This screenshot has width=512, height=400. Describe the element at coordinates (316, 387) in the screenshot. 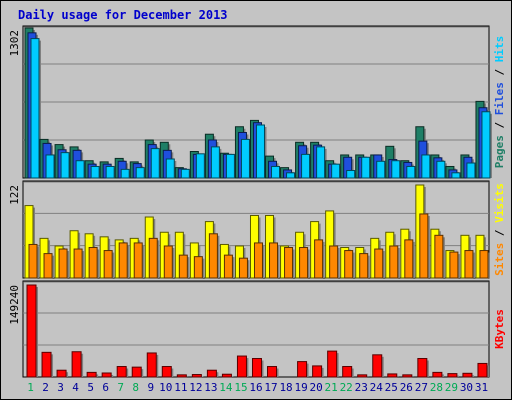

I see `day-label-20: 20` at that location.